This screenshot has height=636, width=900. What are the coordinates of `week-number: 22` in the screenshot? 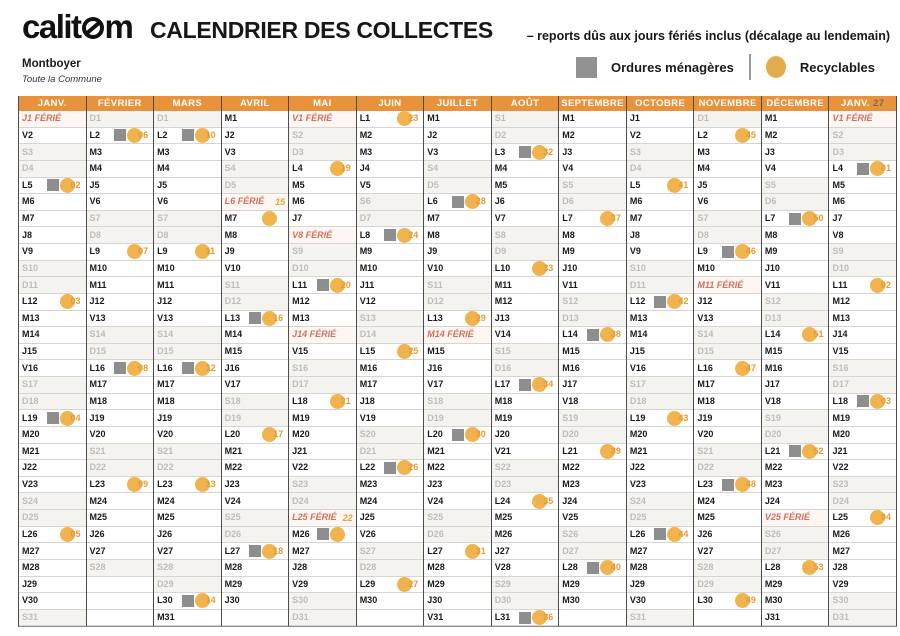 It's located at (347, 517).